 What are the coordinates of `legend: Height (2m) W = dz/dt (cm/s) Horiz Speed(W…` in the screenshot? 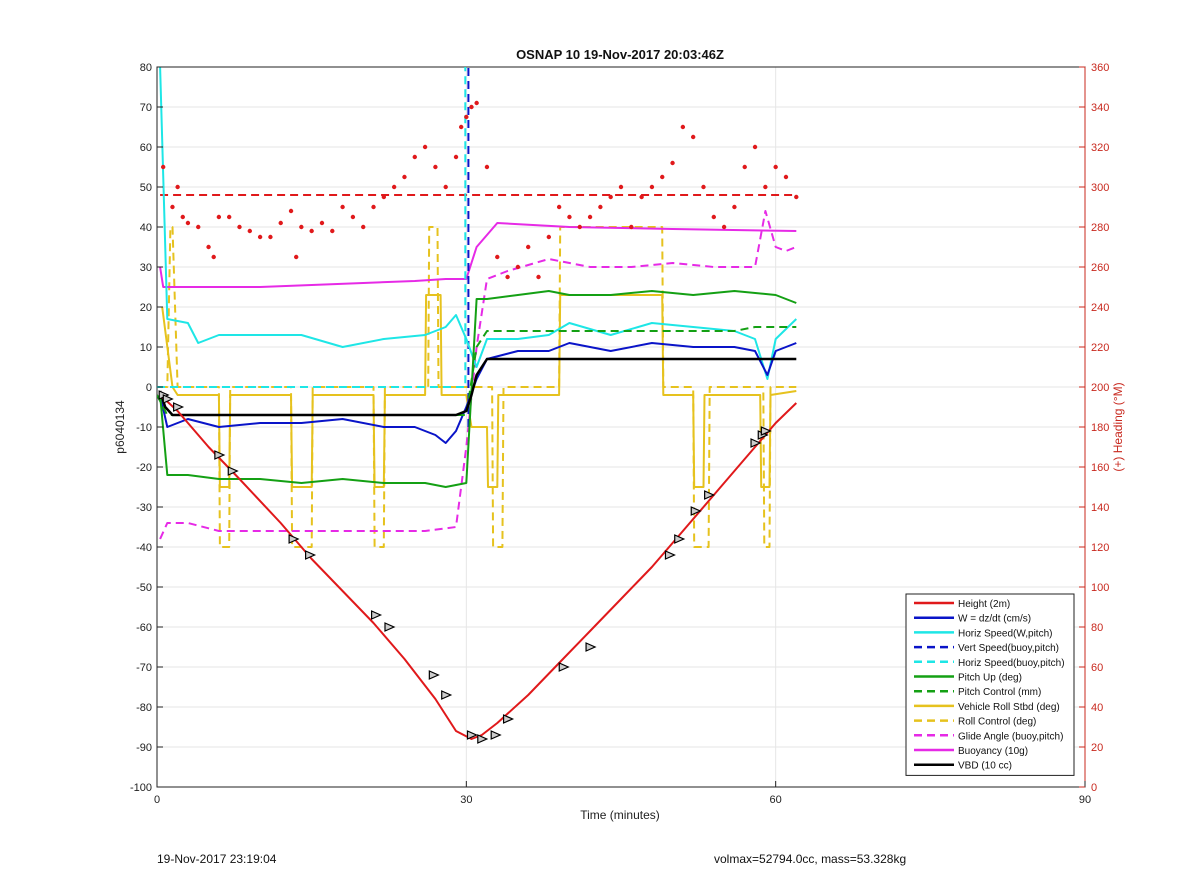 It's located at (990, 684).